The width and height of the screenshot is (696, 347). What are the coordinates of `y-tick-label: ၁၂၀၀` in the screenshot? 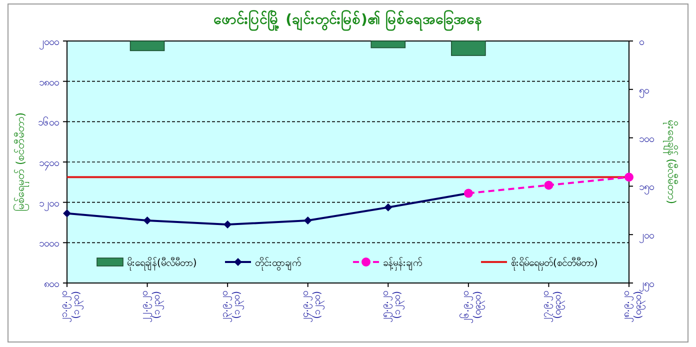 It's located at (49, 205).